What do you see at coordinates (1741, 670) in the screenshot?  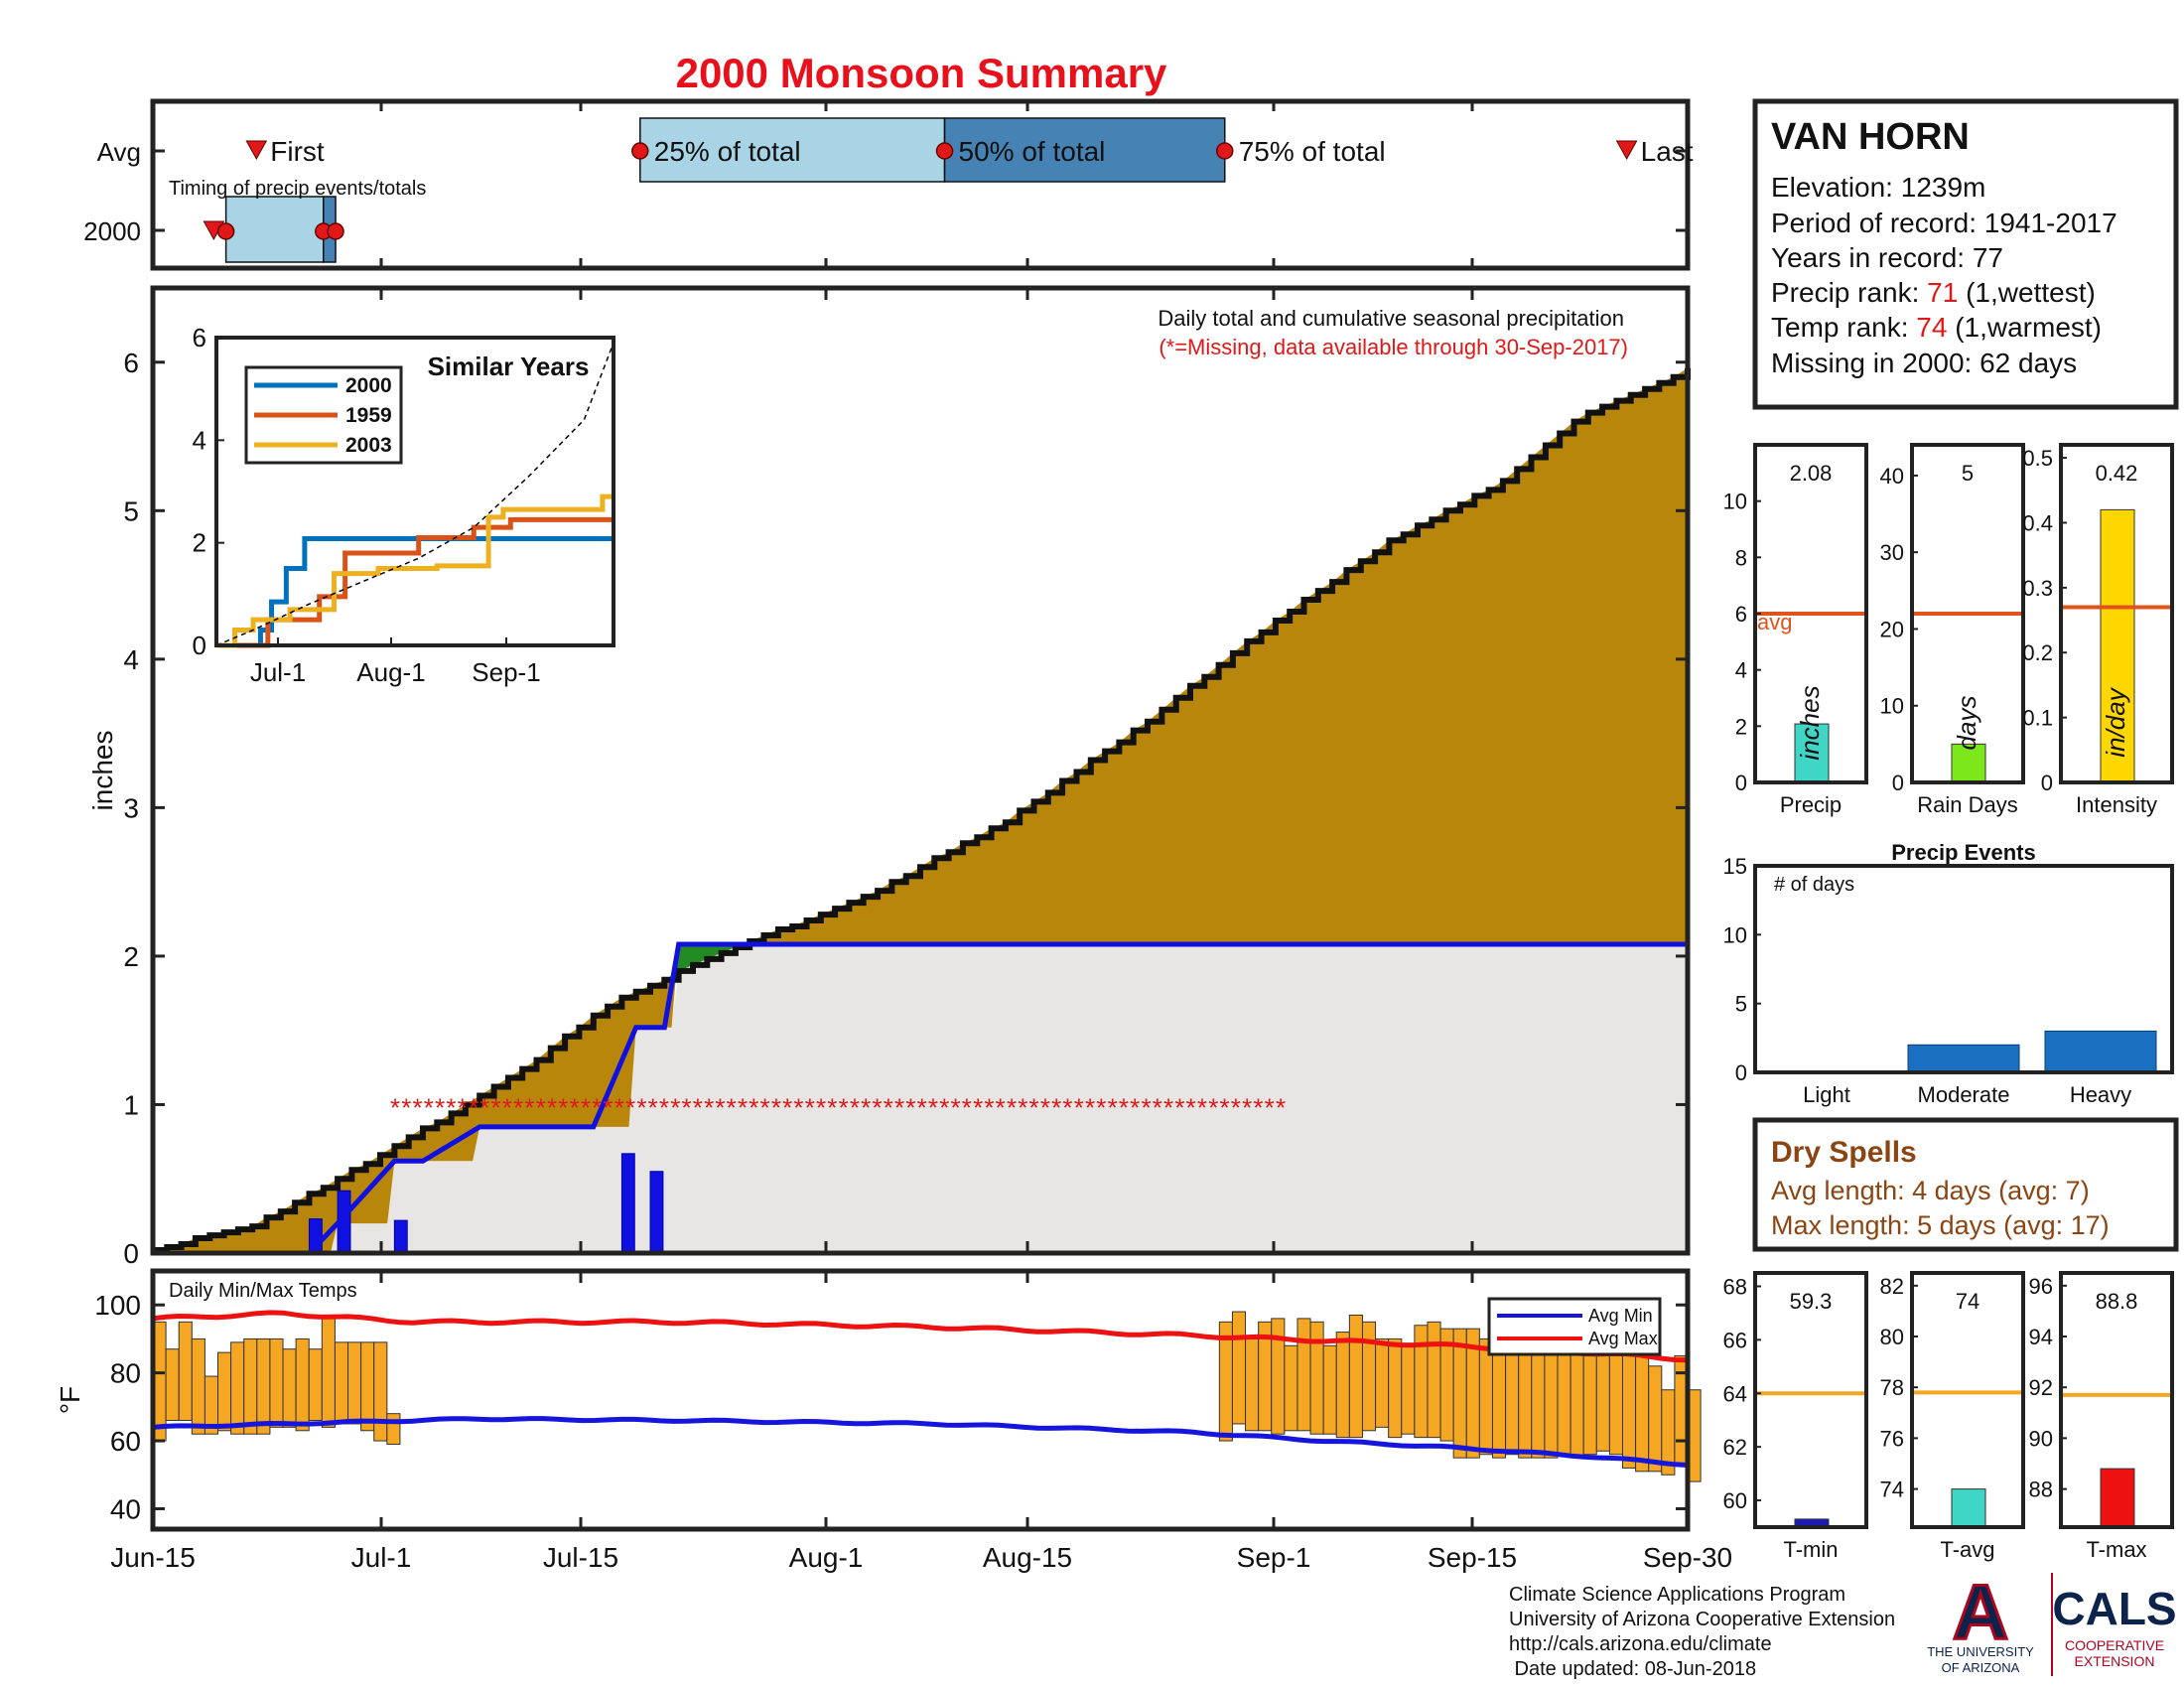 I see `precip-y-tick-label: 4` at bounding box center [1741, 670].